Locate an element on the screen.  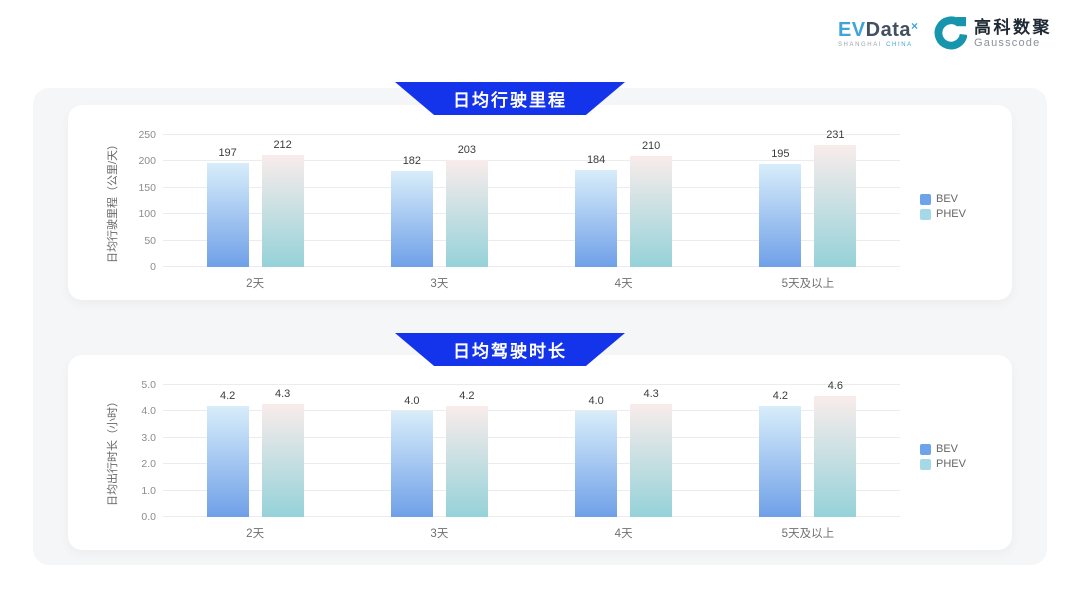
gausscode-logo: 高科数聚 Gausscode is located at coordinates (993, 33).